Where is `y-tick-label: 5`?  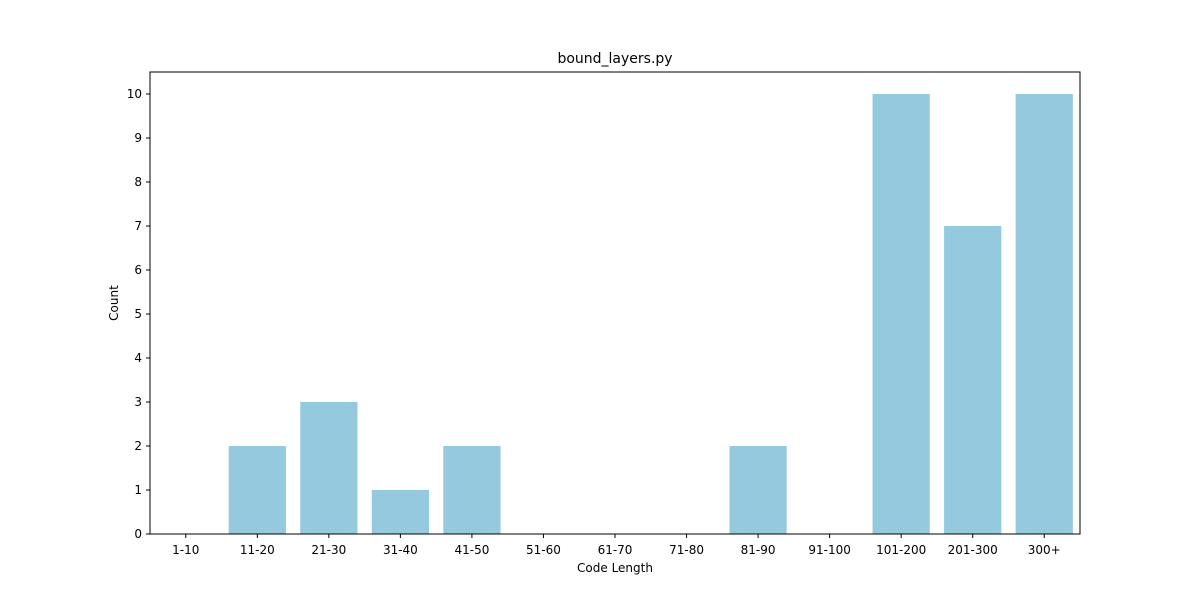 y-tick-label: 5 is located at coordinates (138, 314).